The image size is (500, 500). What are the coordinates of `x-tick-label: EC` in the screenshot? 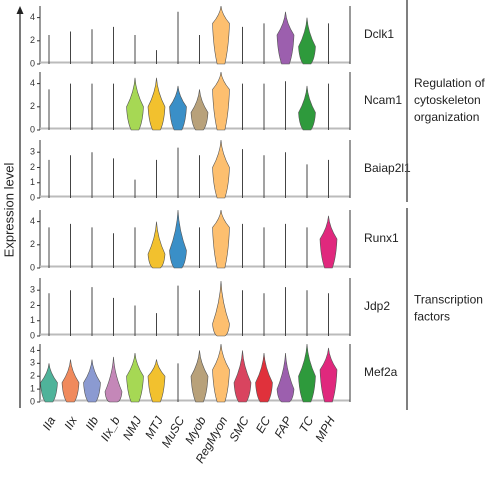 It's located at (263, 425).